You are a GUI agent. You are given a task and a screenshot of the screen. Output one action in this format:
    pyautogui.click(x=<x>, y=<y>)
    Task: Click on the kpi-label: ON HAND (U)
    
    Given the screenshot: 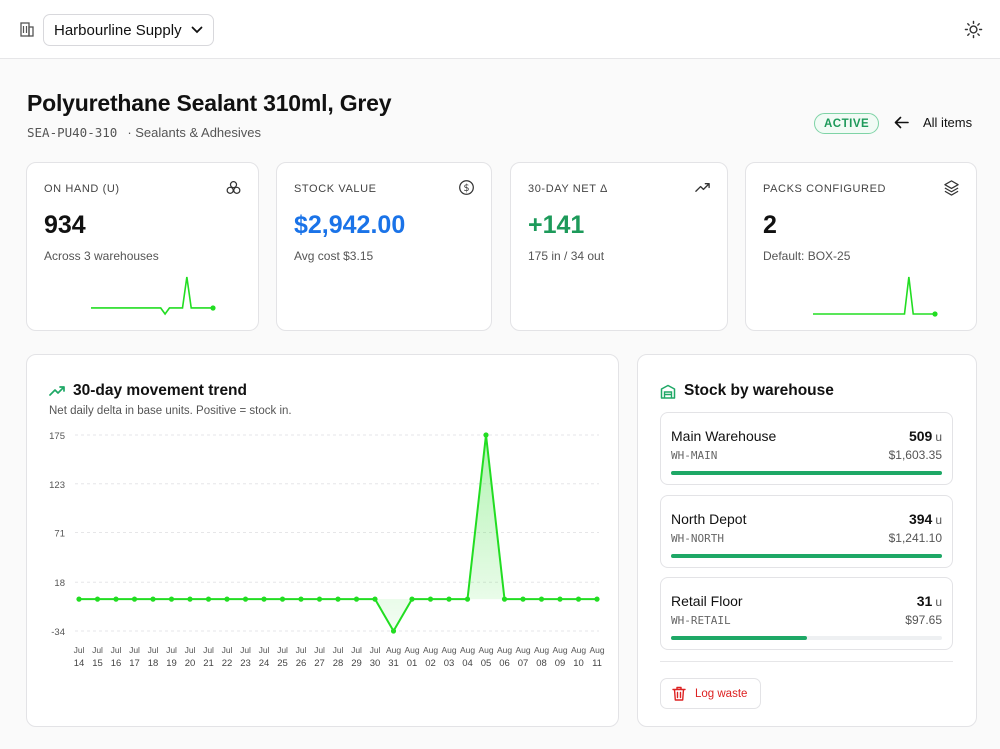 What is the action you would take?
    pyautogui.click(x=82, y=189)
    